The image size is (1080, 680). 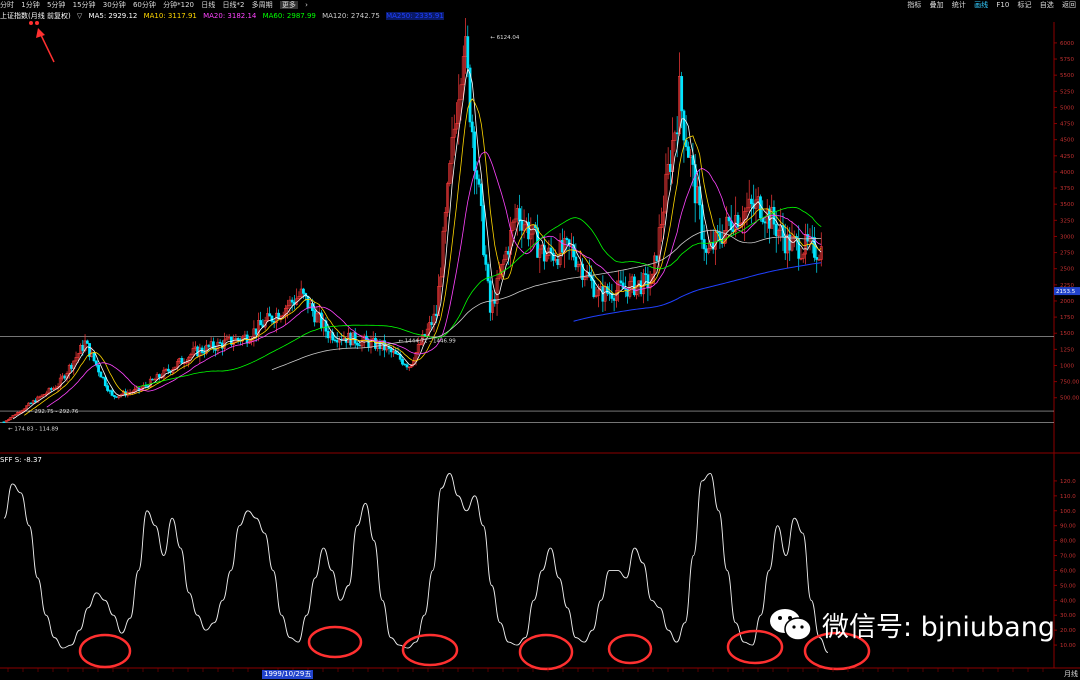 What do you see at coordinates (288, 5) in the screenshot?
I see `more-button: 更多` at bounding box center [288, 5].